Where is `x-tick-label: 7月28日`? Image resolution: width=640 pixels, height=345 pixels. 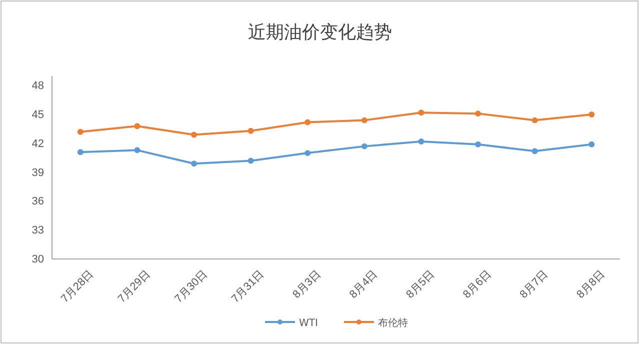 x-tick-label: 7月28日 is located at coordinates (77, 287).